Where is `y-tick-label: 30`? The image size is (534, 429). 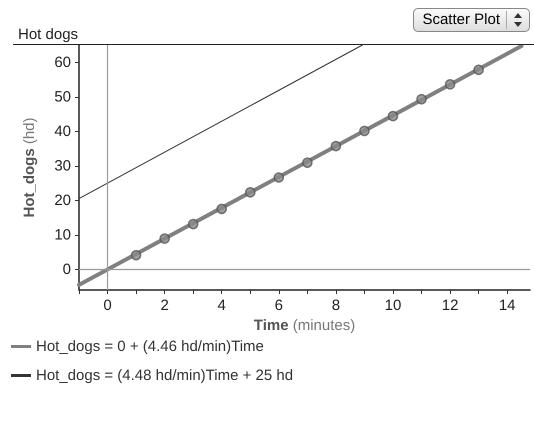
y-tick-label: 30 is located at coordinates (62, 165).